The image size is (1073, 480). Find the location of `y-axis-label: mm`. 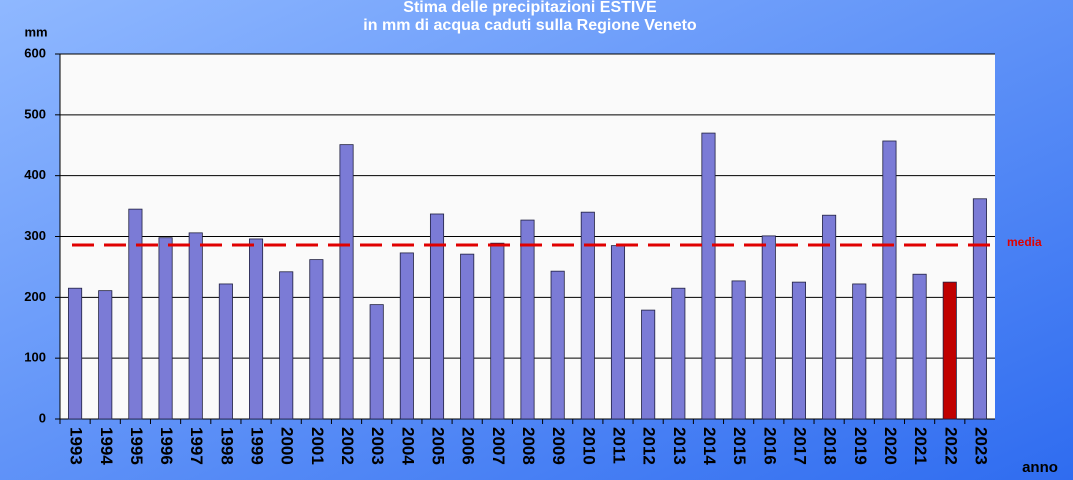

y-axis-label: mm is located at coordinates (35, 31).